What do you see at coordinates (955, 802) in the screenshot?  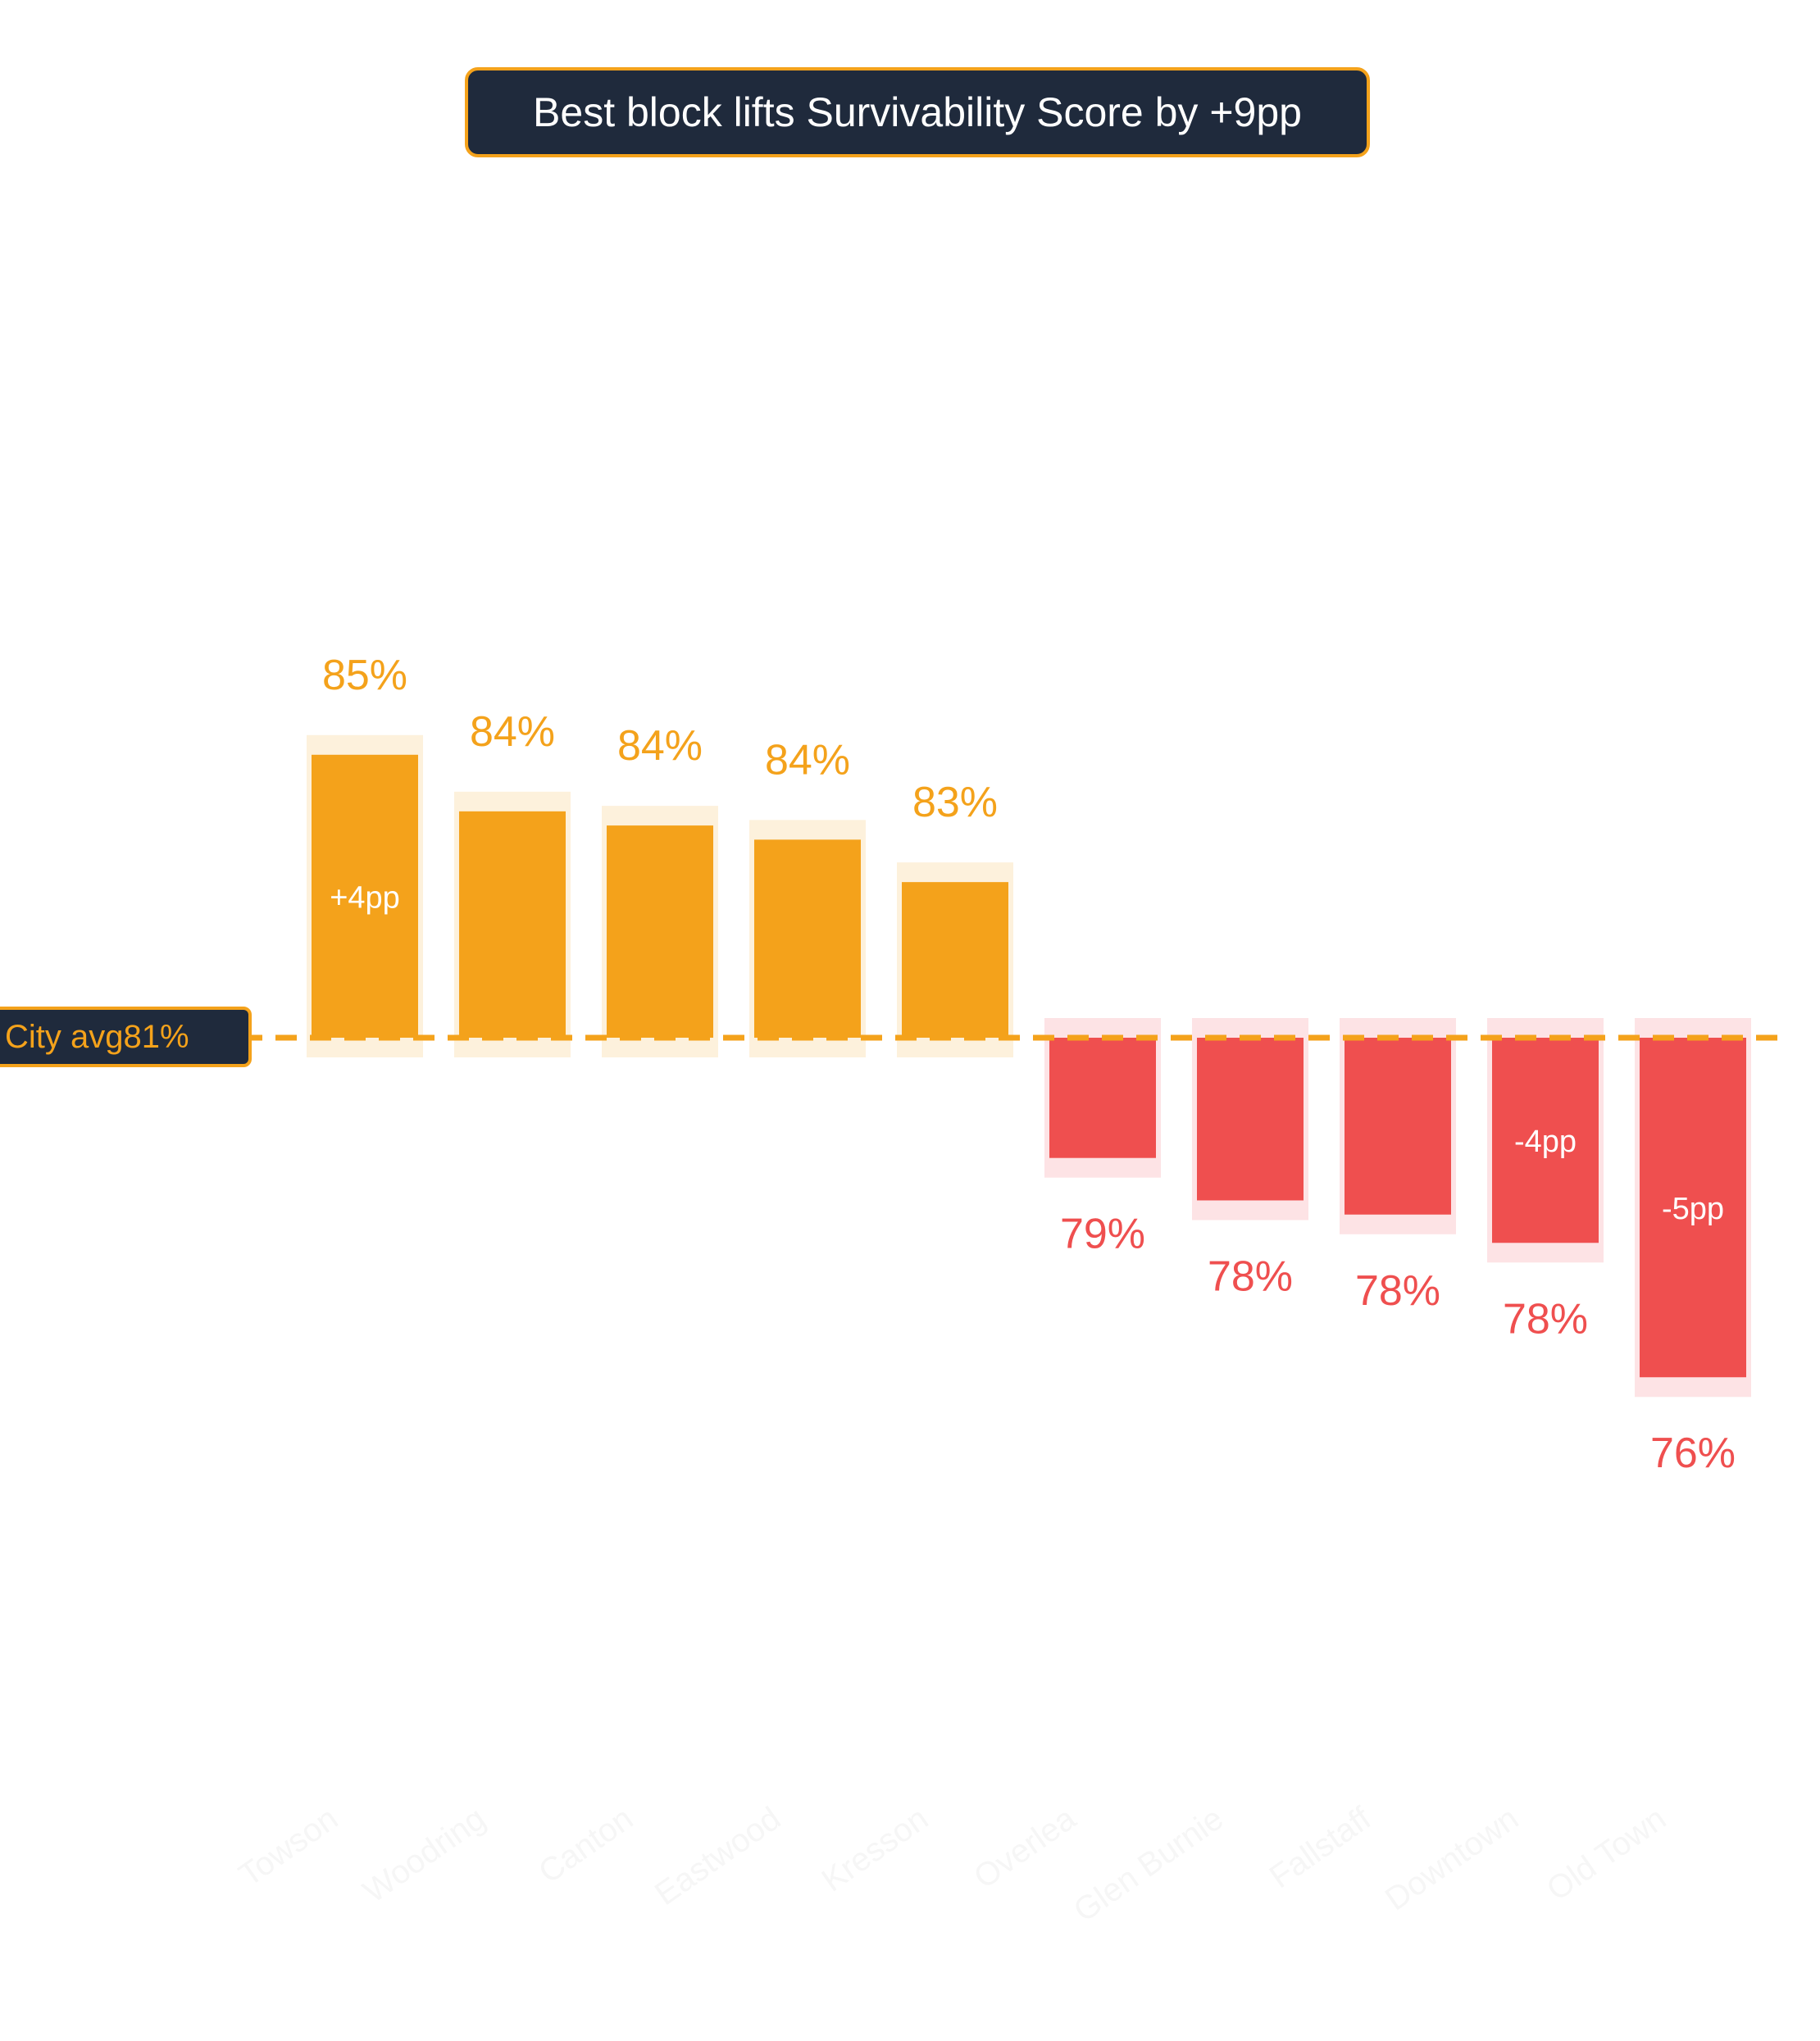 I see `value-label: 83%` at bounding box center [955, 802].